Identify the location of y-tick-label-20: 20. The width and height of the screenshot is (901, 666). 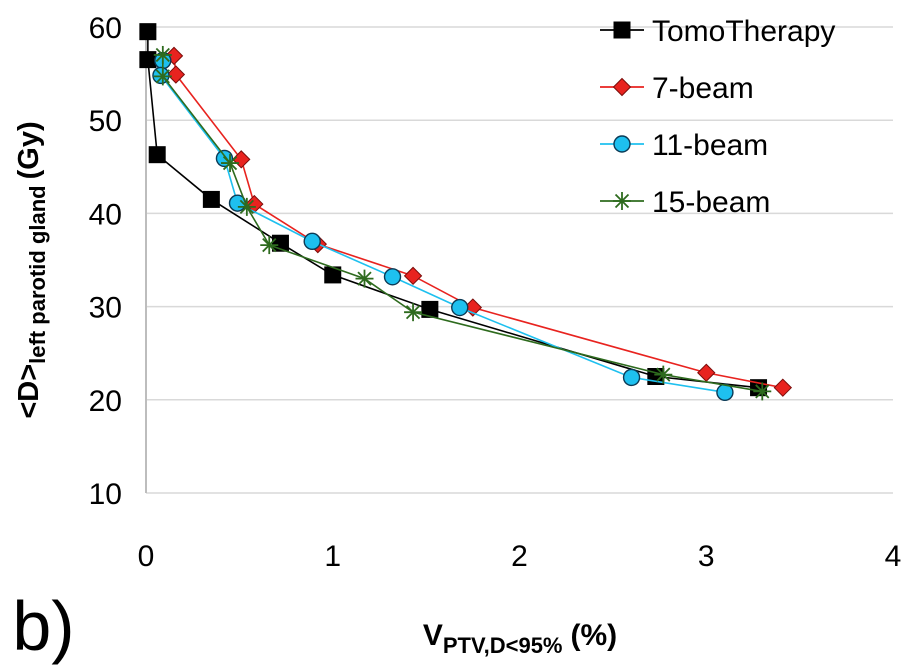
(105, 401).